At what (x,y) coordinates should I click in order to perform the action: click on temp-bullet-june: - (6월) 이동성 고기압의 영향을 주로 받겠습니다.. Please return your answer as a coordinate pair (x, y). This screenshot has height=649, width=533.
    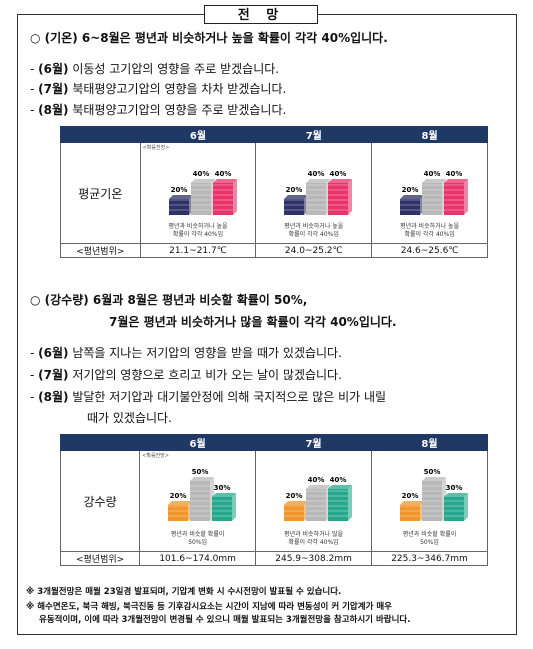
    Looking at the image, I should click on (155, 69).